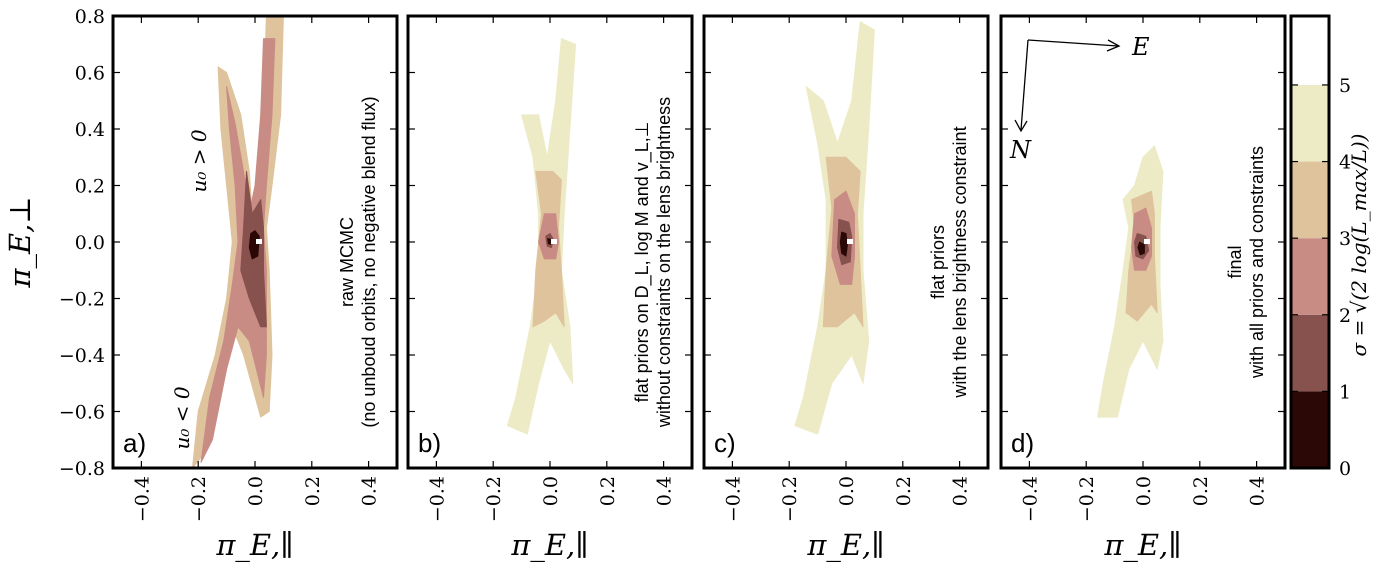 This screenshot has height=577, width=1380. Describe the element at coordinates (90, 130) in the screenshot. I see `y-tick-label: 0.4` at that location.